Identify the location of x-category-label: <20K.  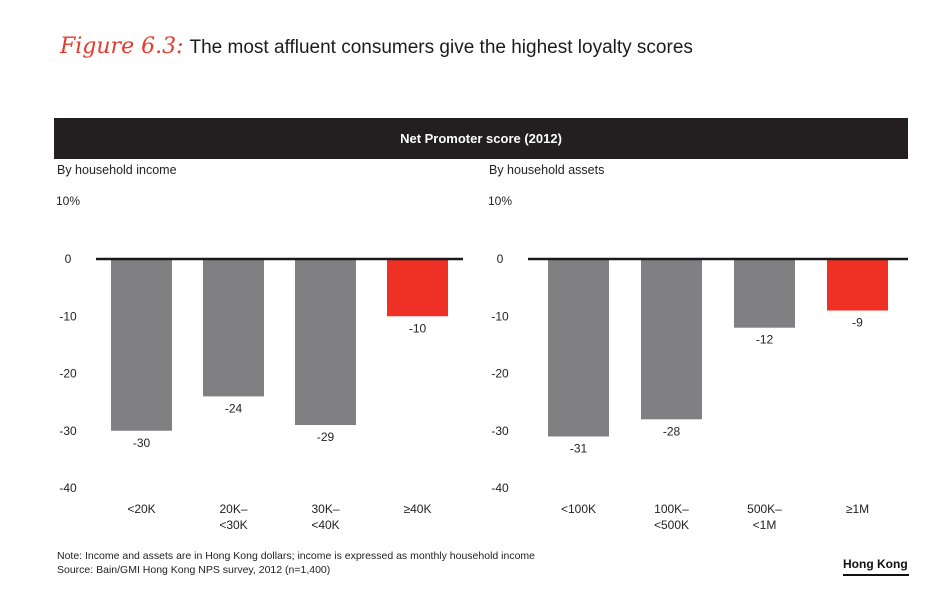
(141, 509).